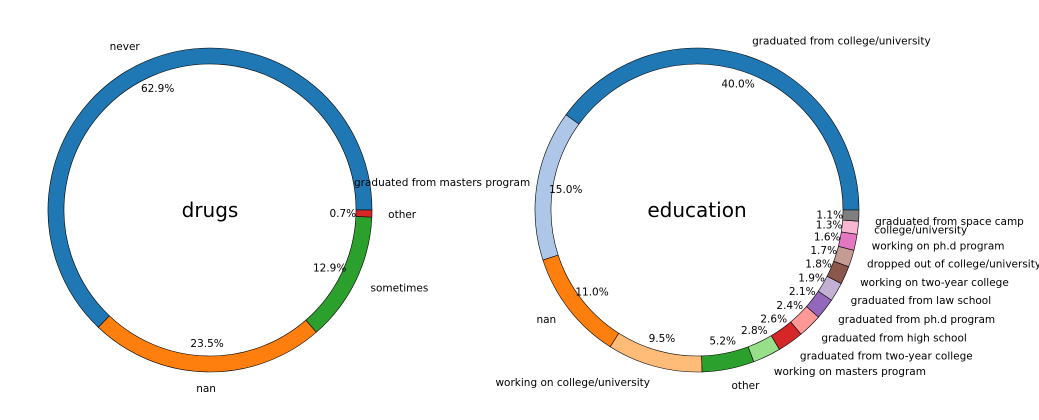  What do you see at coordinates (916, 320) in the screenshot?
I see `education-category-label: graduated from ph.d program` at bounding box center [916, 320].